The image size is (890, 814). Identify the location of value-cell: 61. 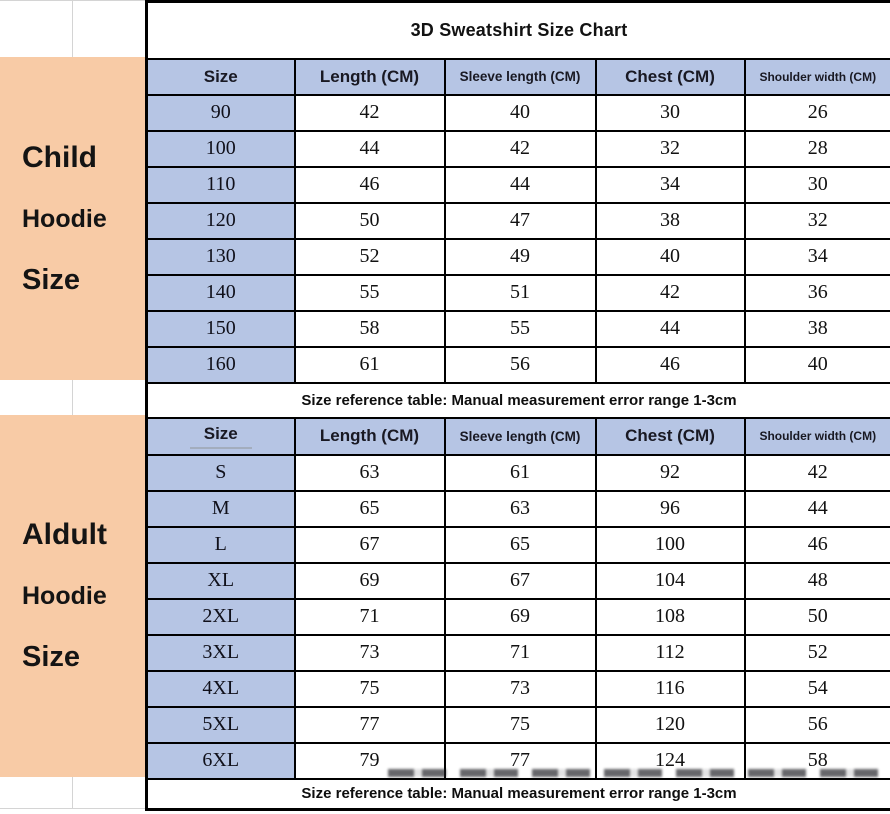
(520, 472).